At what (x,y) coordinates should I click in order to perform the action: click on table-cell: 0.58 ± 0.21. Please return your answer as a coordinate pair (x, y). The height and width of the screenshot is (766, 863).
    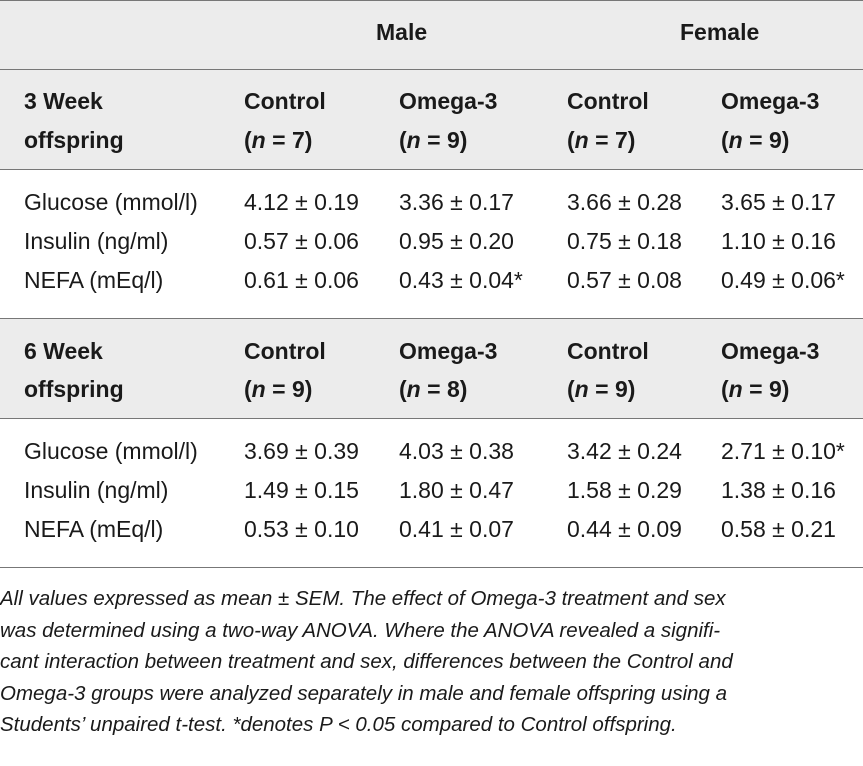
    Looking at the image, I should click on (778, 529).